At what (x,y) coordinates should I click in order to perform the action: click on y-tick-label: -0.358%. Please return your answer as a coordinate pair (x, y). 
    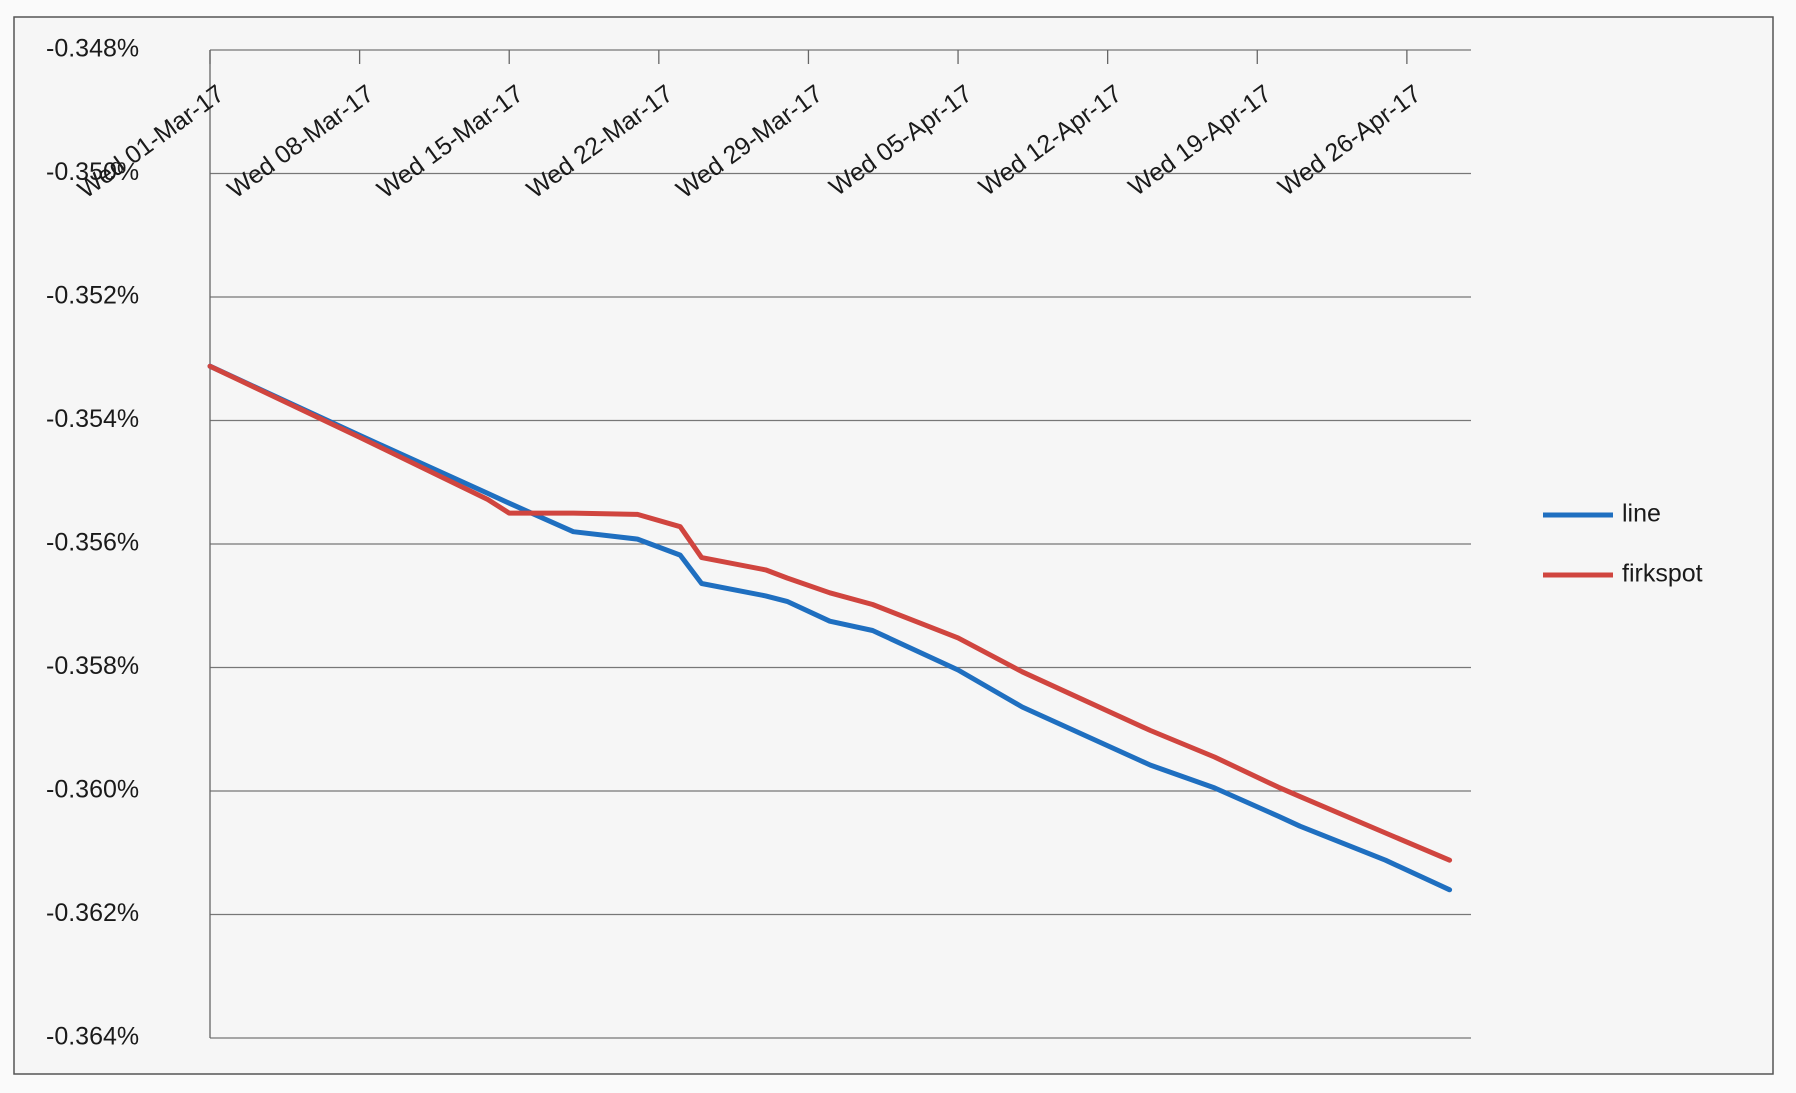
    Looking at the image, I should click on (92, 666).